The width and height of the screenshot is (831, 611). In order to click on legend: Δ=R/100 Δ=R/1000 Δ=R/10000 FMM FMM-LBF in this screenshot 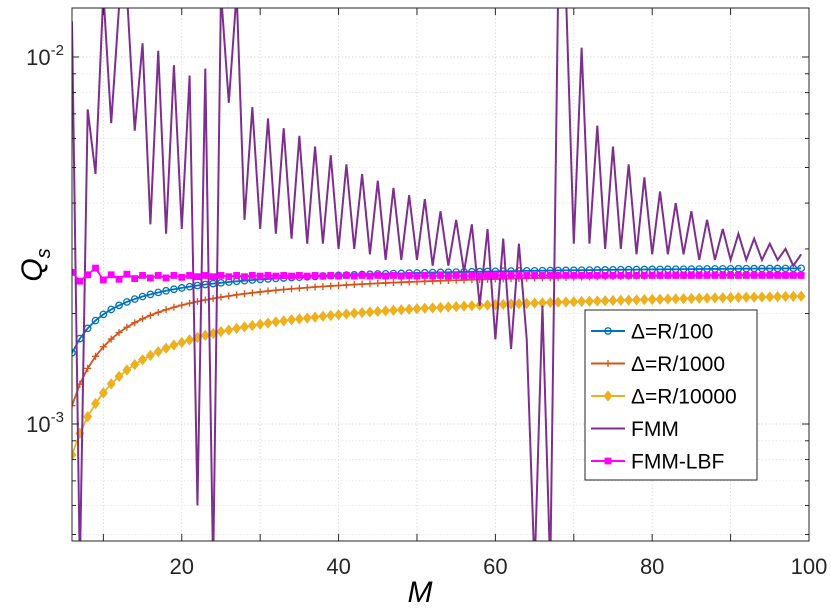, I will do `click(671, 395)`.